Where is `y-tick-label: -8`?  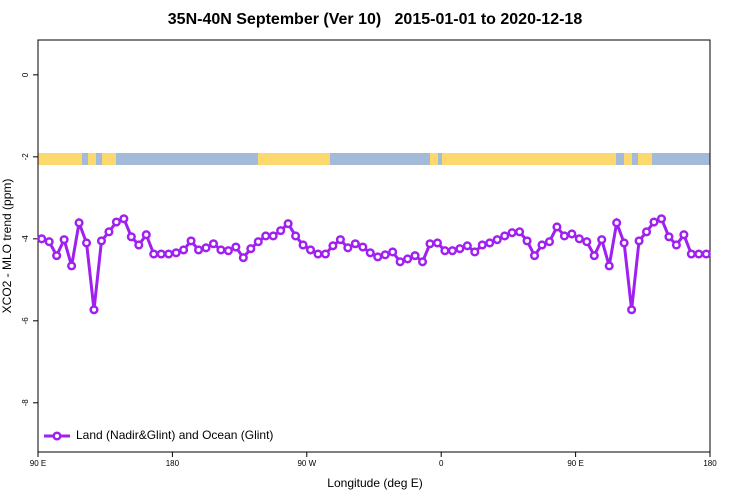 y-tick-label: -8 is located at coordinates (25, 403).